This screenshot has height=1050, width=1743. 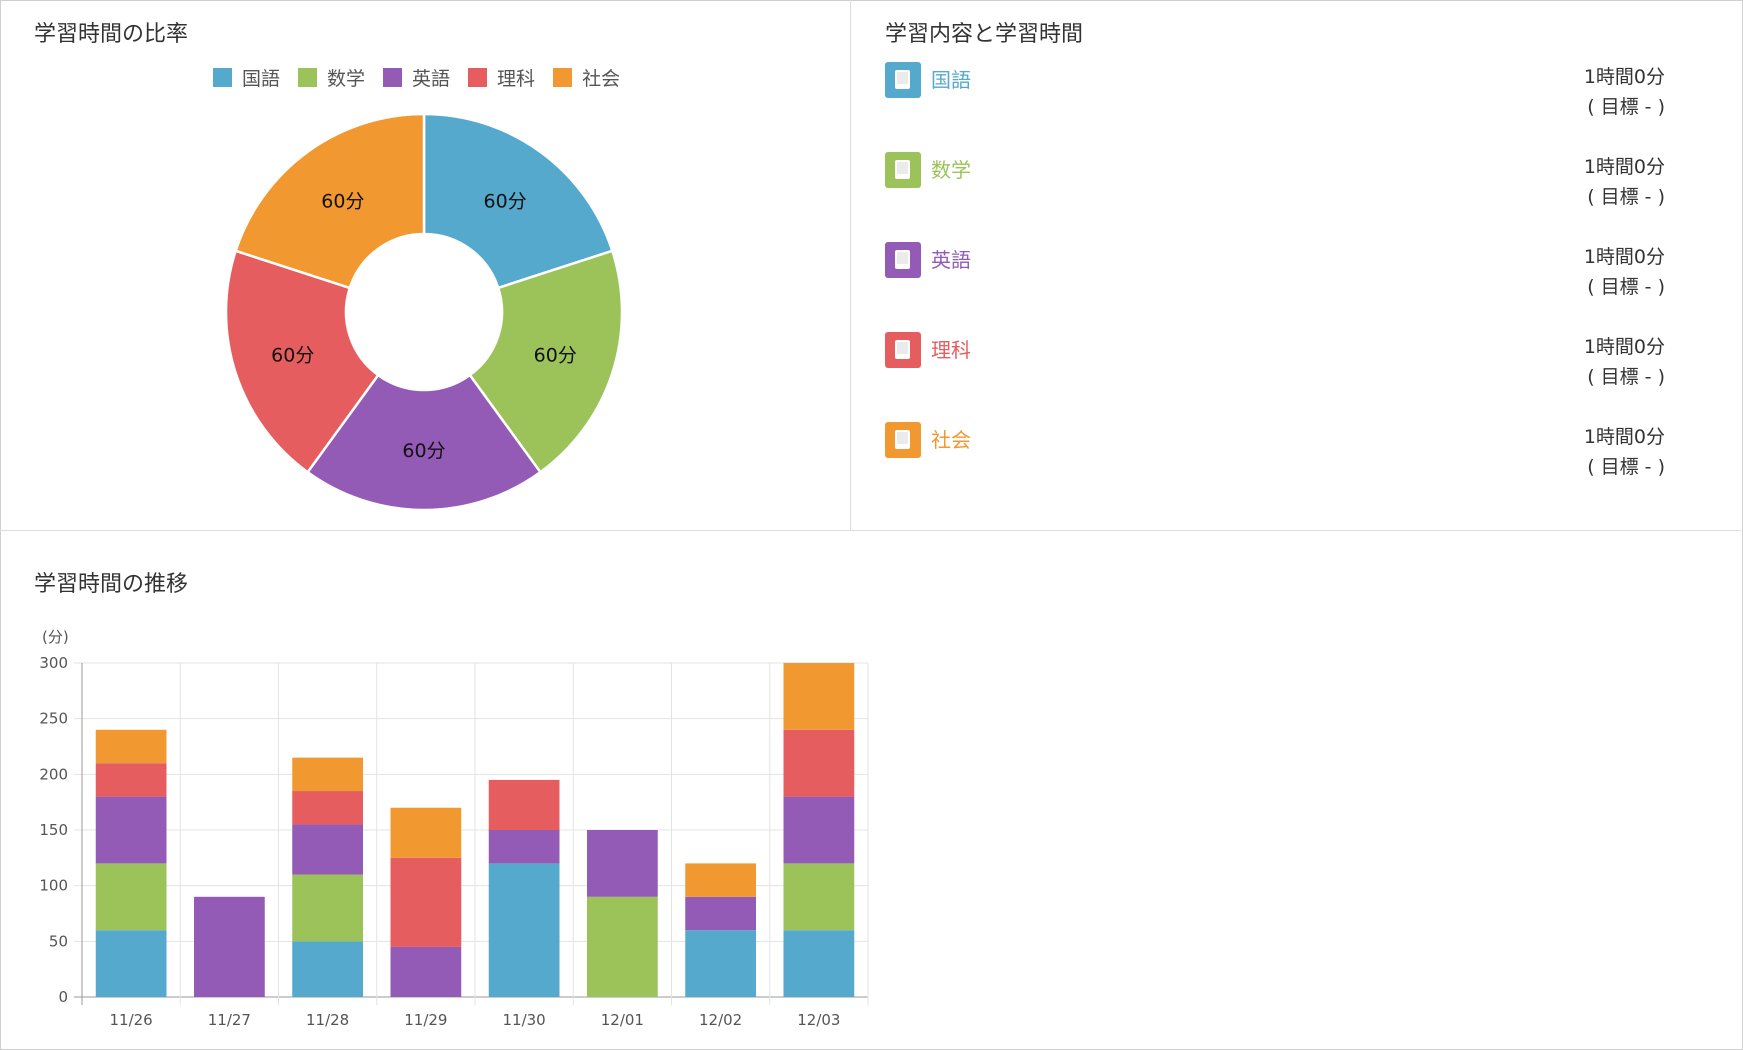 What do you see at coordinates (55, 637) in the screenshot?
I see `y-axis-label: (分)` at bounding box center [55, 637].